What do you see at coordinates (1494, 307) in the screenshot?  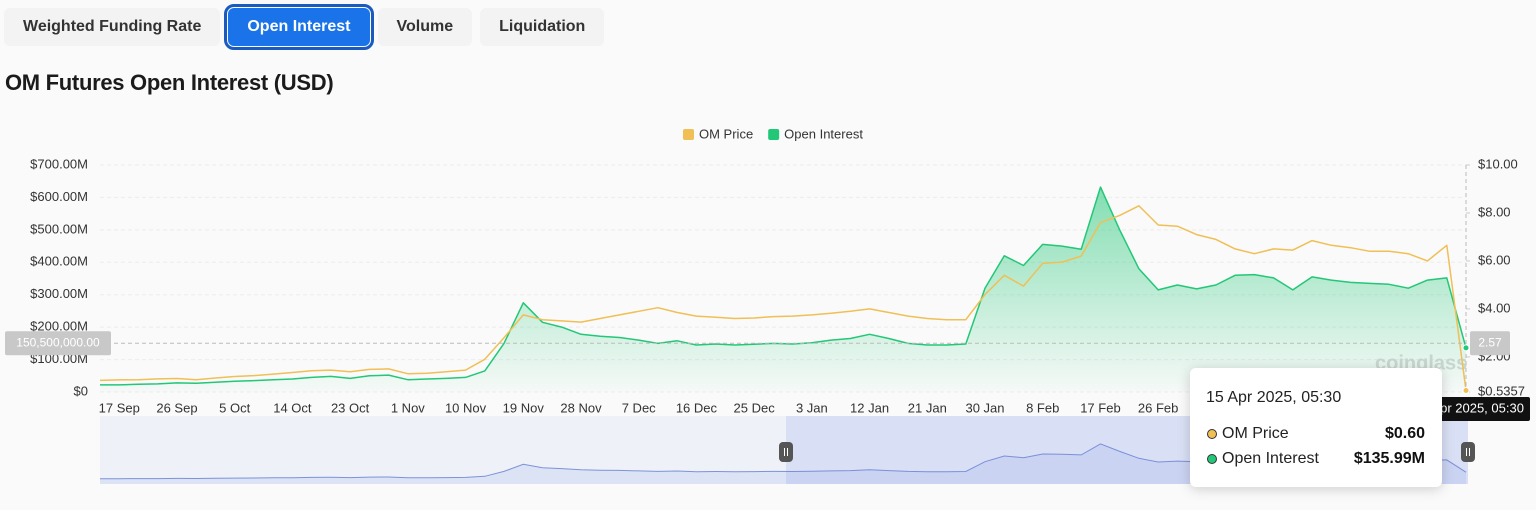 I see `y2-tick-label: $4.00` at bounding box center [1494, 307].